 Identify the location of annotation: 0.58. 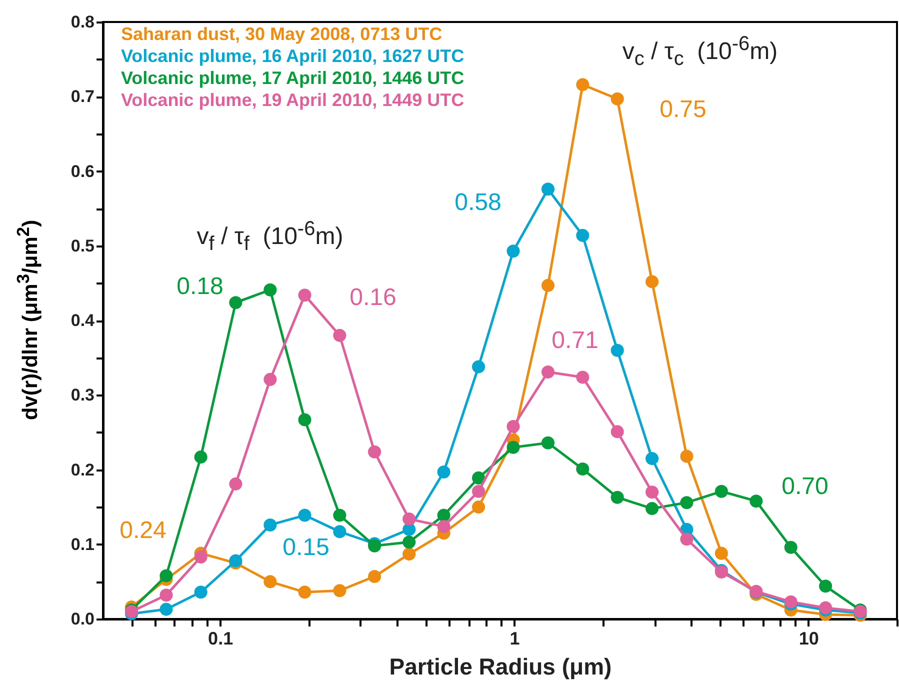
(478, 203).